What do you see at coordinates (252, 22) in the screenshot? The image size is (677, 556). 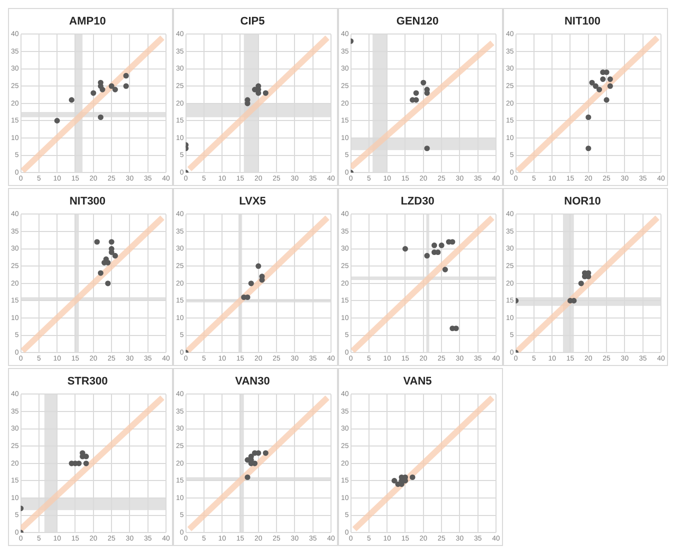 I see `chart-title: CIP5` at bounding box center [252, 22].